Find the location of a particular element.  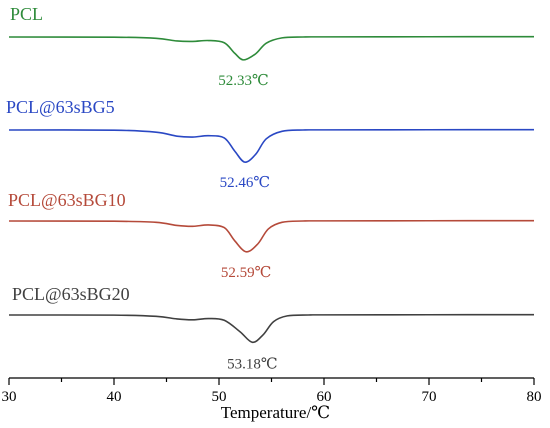

x-axis-ticks: 30 40 50 60 70 80 is located at coordinates (272, 391).